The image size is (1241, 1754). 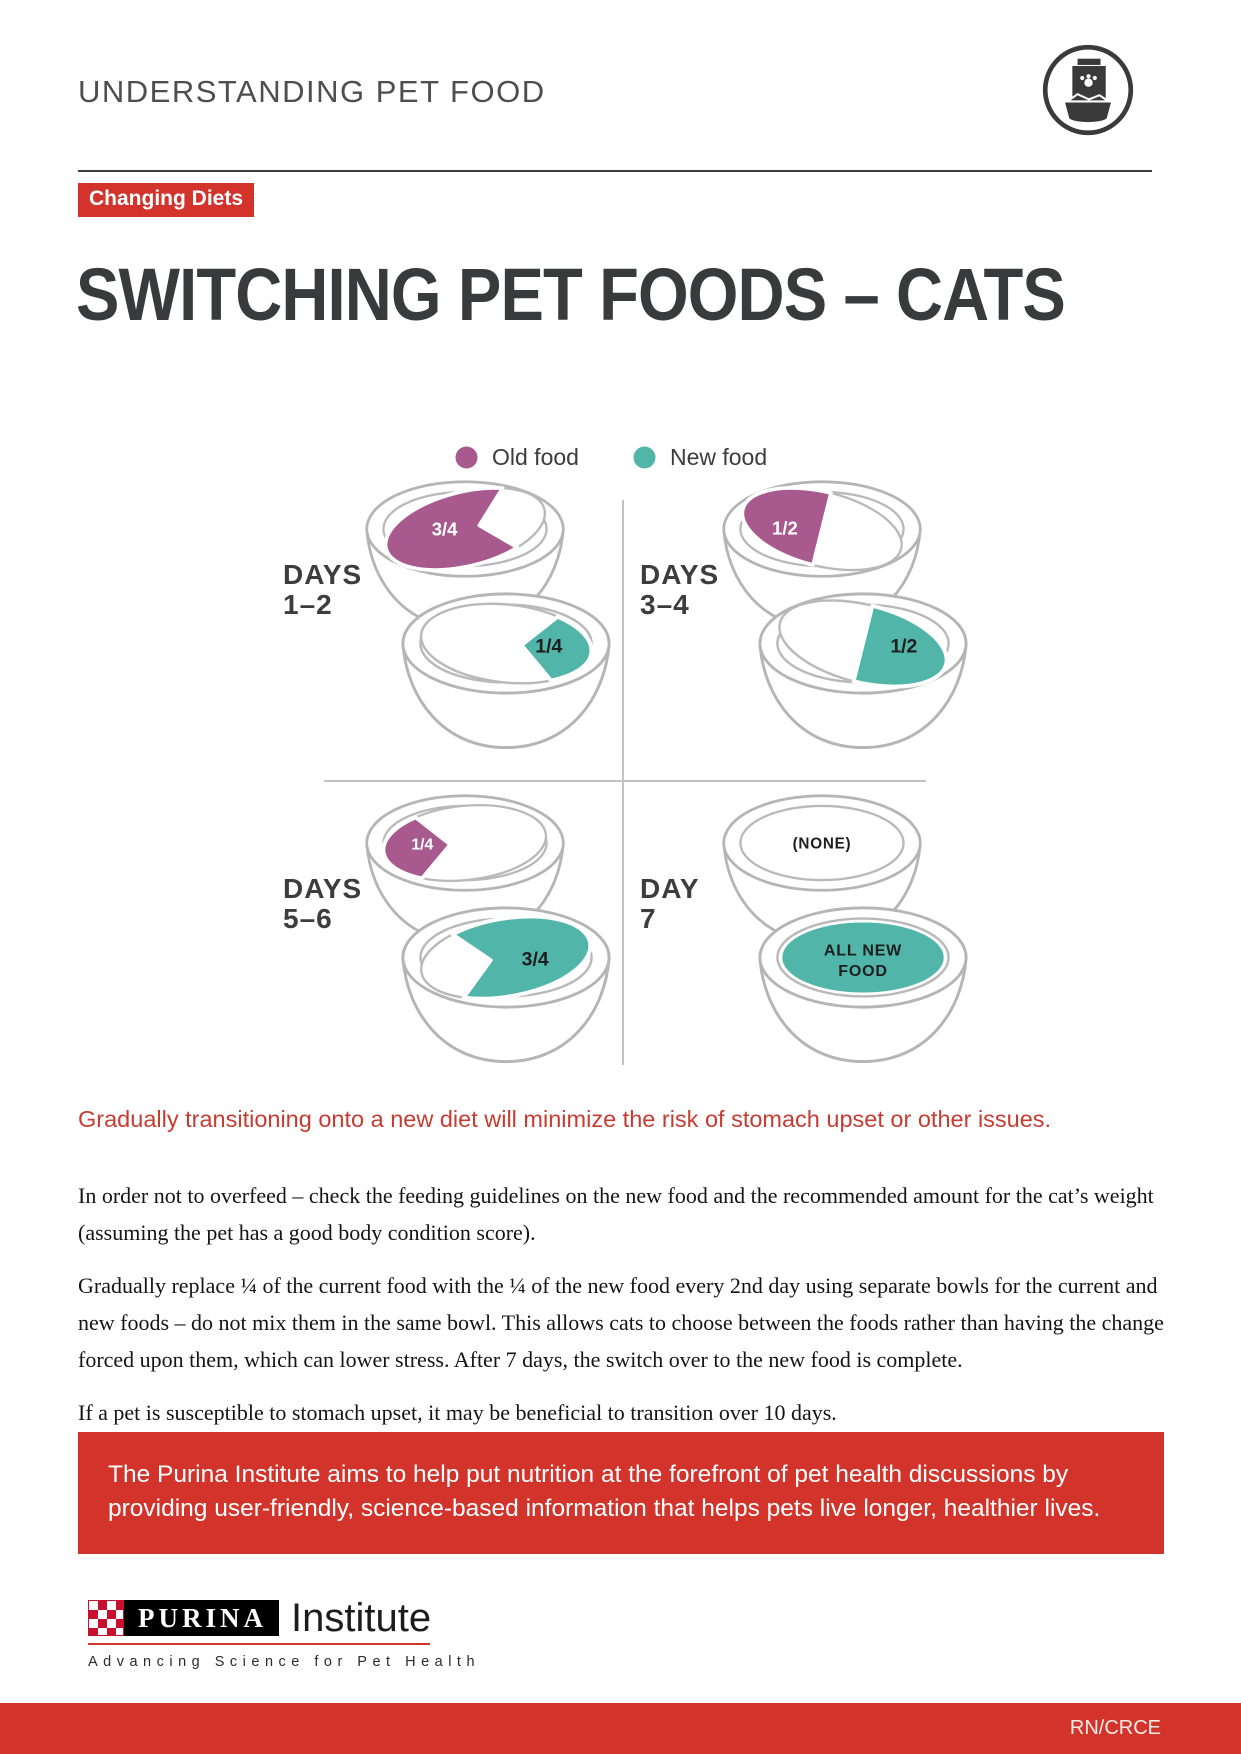 What do you see at coordinates (863, 951) in the screenshot?
I see `svg-text: ALL NEW` at bounding box center [863, 951].